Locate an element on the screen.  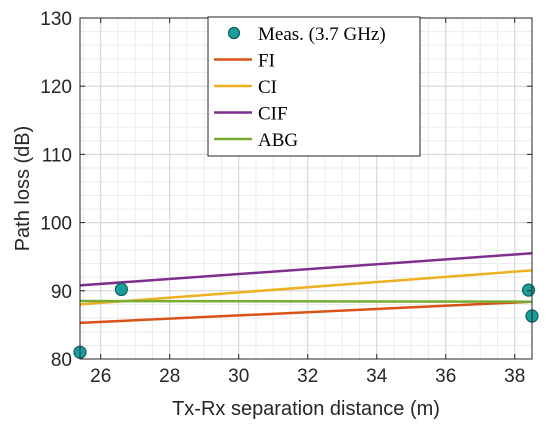
legend-label: ABG is located at coordinates (278, 140).